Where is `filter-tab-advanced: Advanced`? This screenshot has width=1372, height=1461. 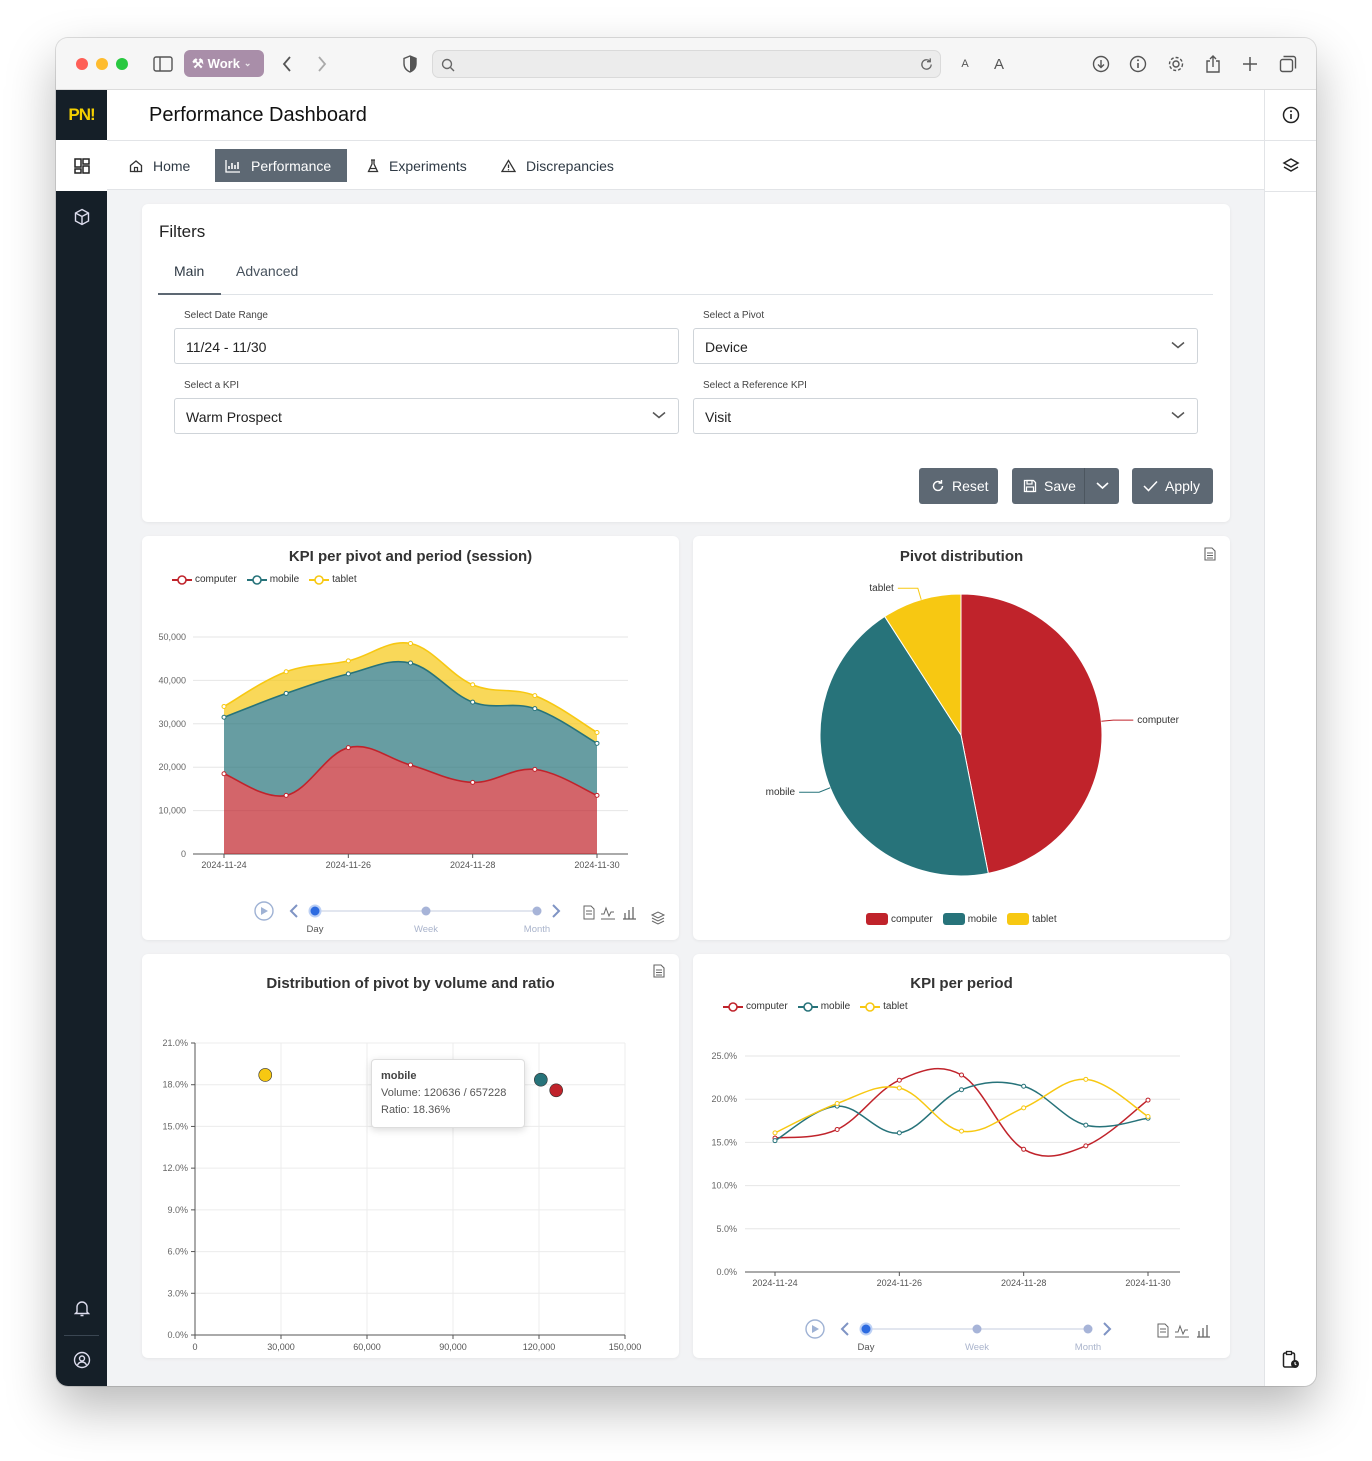 filter-tab-advanced: Advanced is located at coordinates (267, 271).